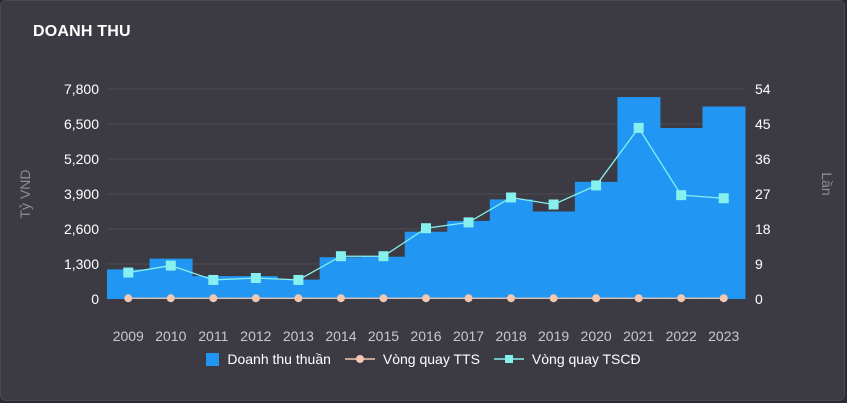 This screenshot has width=847, height=403. I want to click on legend-item-tscd: Vòng quay TSCĐ, so click(567, 359).